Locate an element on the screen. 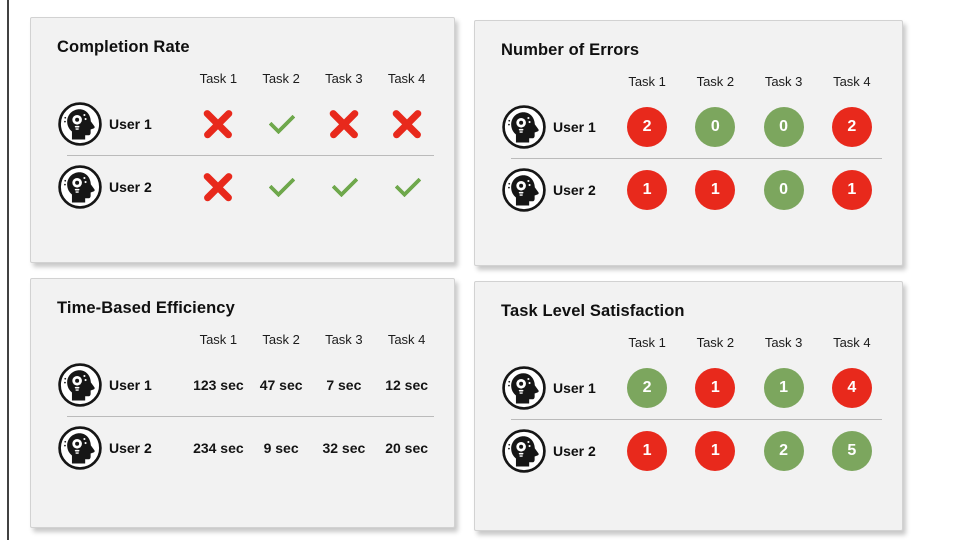 Image resolution: width=960 pixels, height=540 pixels. time-value: 9 sec is located at coordinates (281, 448).